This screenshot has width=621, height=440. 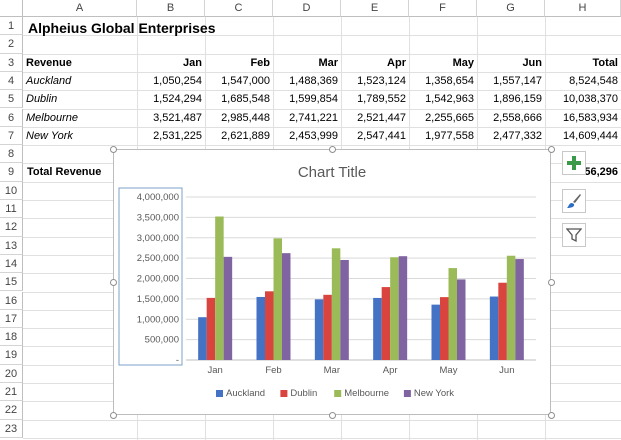 What do you see at coordinates (590, 135) in the screenshot?
I see `revenue-value: 14,609,444` at bounding box center [590, 135].